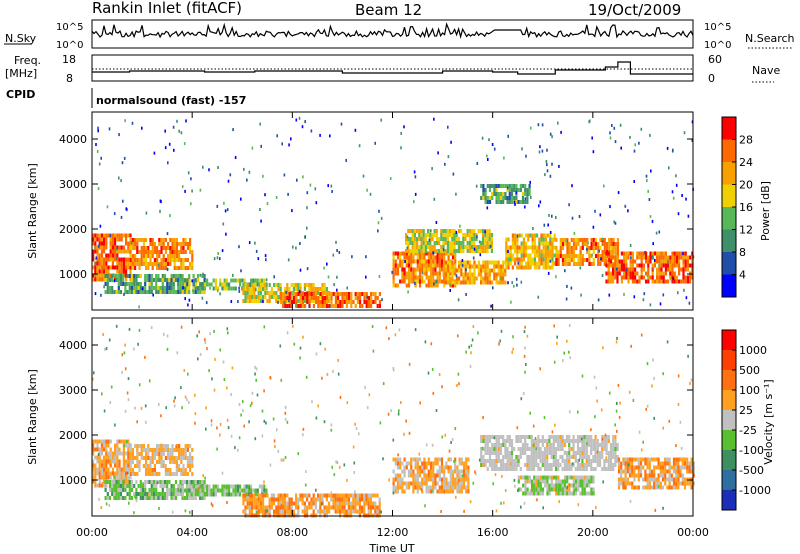  What do you see at coordinates (69, 78) in the screenshot?
I see `freq-tick-bottom: 8` at bounding box center [69, 78].